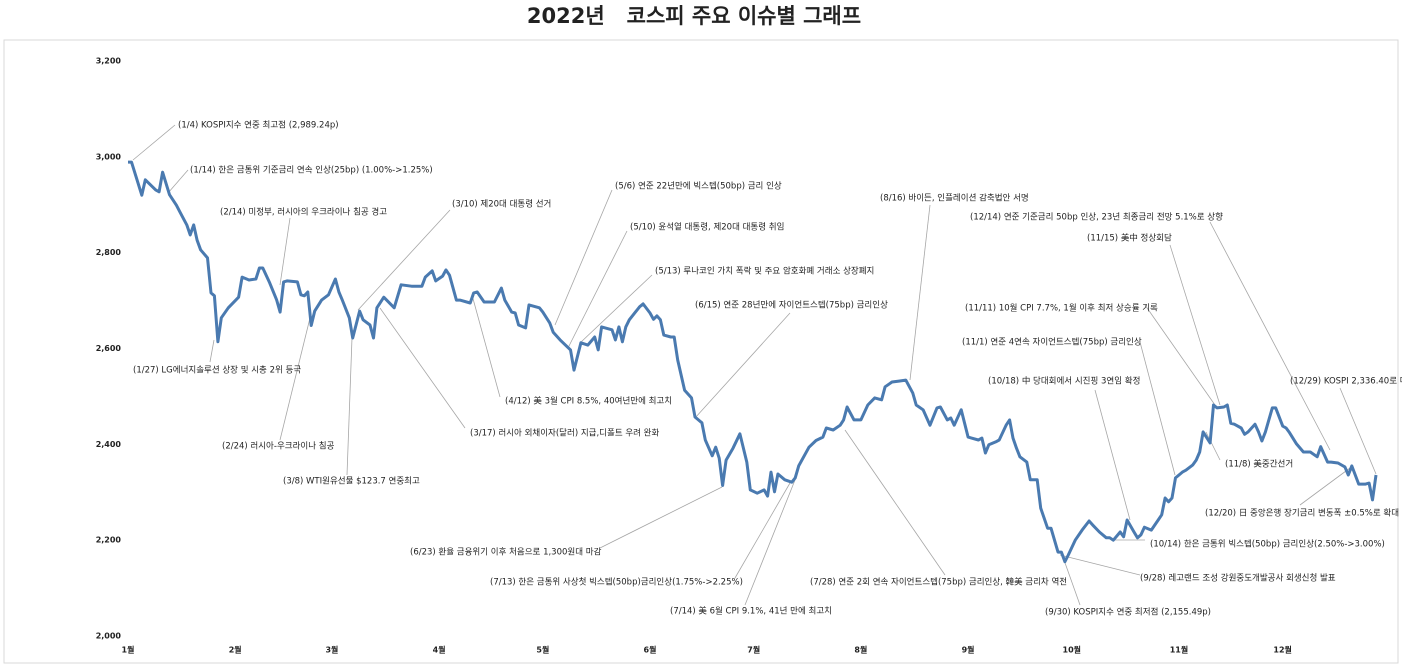 This screenshot has width=1402, height=667. I want to click on x-tick-label: 7월, so click(753, 650).